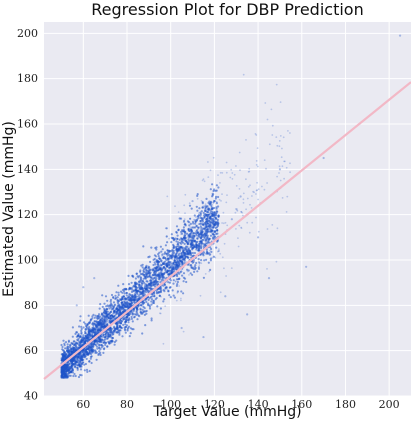 This screenshot has width=411, height=423. Describe the element at coordinates (27, 78) in the screenshot. I see `y-tick-label: 180` at that location.